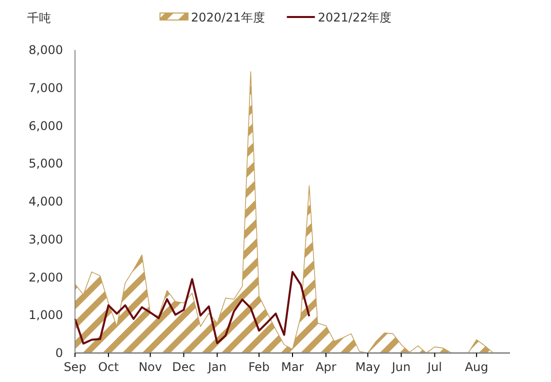  I want to click on y-tick-label: 7,000, so click(45, 87).